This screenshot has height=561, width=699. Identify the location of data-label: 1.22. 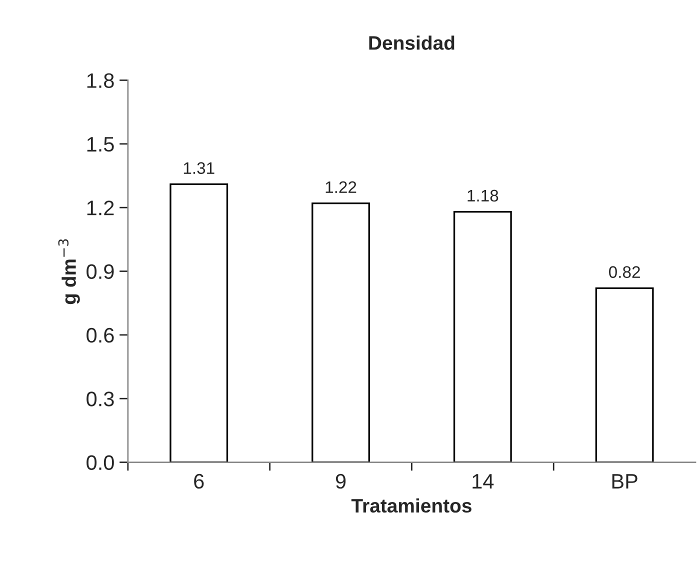
(341, 187).